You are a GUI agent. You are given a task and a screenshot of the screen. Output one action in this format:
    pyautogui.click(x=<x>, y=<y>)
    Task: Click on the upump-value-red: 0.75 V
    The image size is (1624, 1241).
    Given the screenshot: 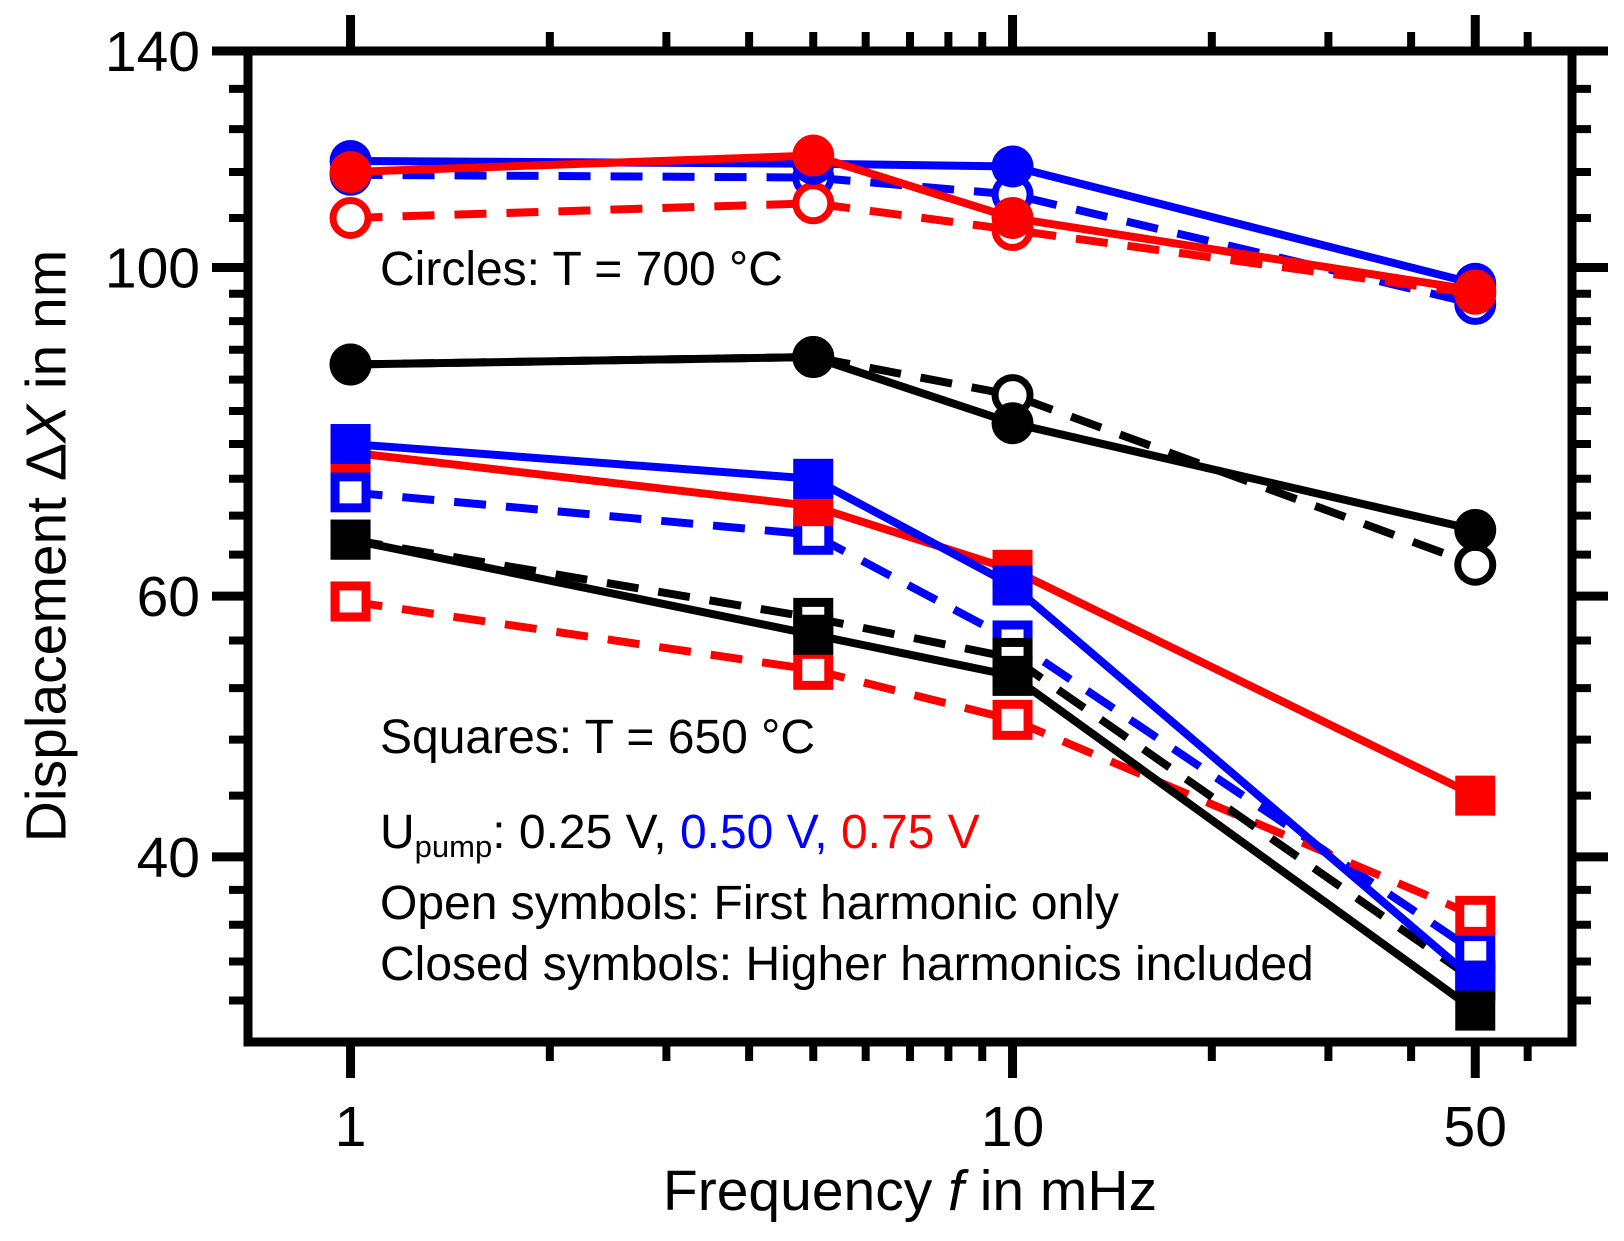 What is the action you would take?
    pyautogui.click(x=910, y=832)
    